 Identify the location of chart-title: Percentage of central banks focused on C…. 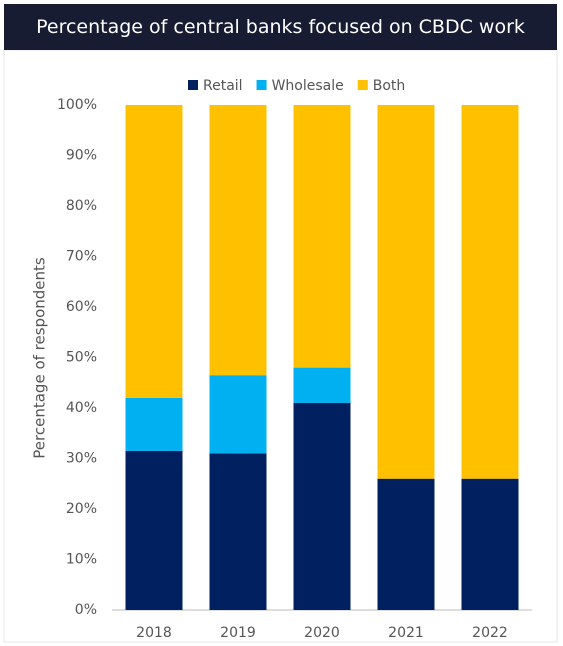
(280, 27).